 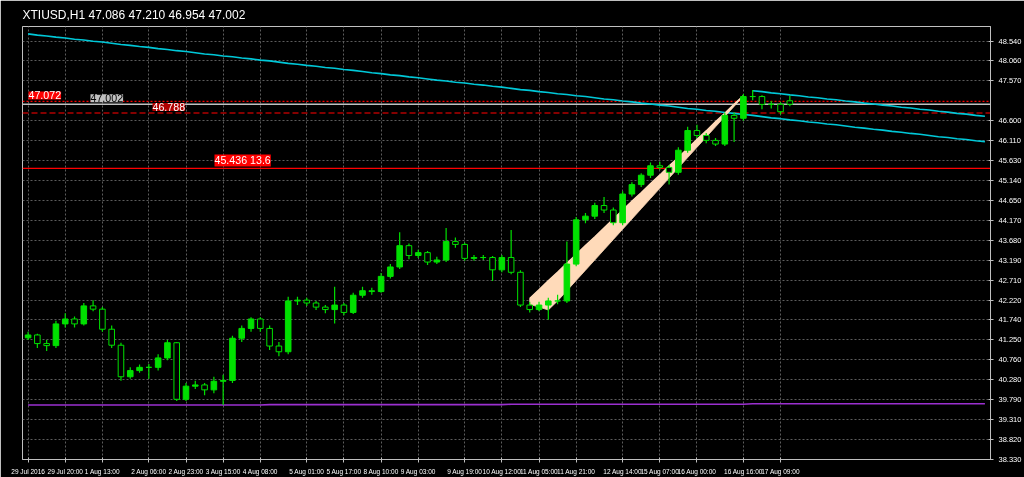 What do you see at coordinates (868, 104) in the screenshot?
I see `line-series` at bounding box center [868, 104].